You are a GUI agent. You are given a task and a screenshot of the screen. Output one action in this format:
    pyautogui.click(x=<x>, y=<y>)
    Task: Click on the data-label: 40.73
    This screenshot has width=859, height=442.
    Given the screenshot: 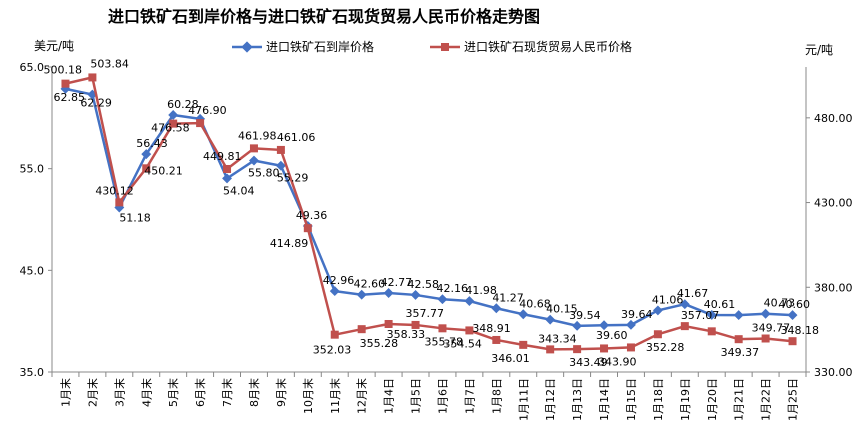 What is the action you would take?
    pyautogui.click(x=780, y=303)
    